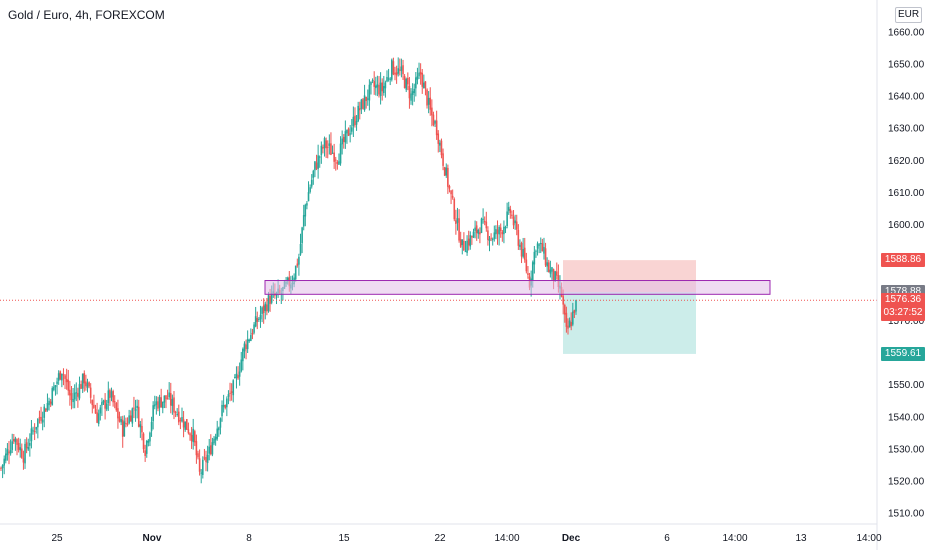  I want to click on stop-price-tag: 1588.86, so click(903, 260).